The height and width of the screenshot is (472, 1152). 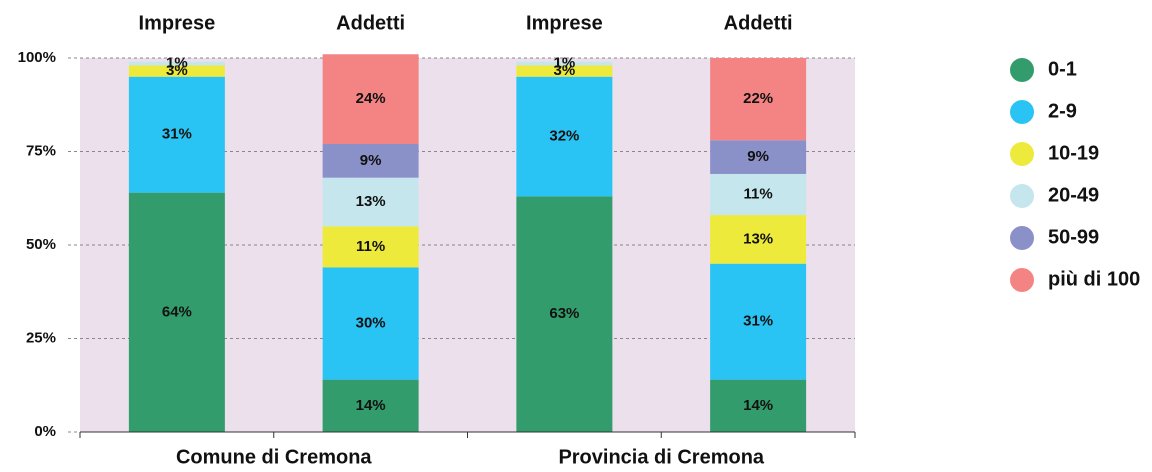 I want to click on legend-label: 20-49, so click(x=1073, y=195).